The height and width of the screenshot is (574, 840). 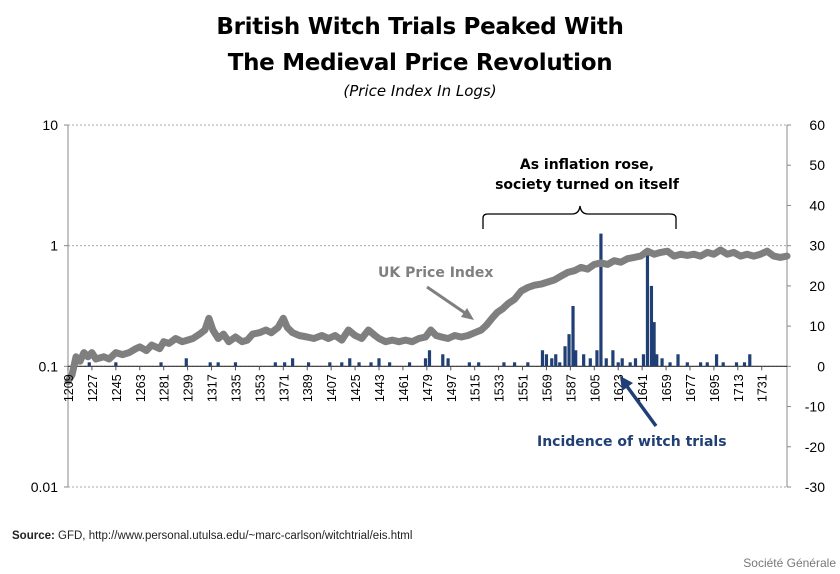 I want to click on era-bracket, so click(x=579, y=217).